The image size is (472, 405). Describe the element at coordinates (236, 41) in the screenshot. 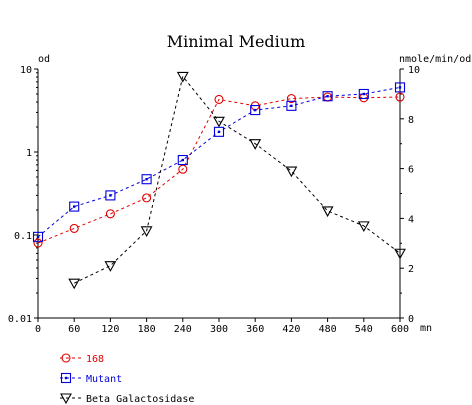

I see `chart-title: Minimal Medium` at that location.